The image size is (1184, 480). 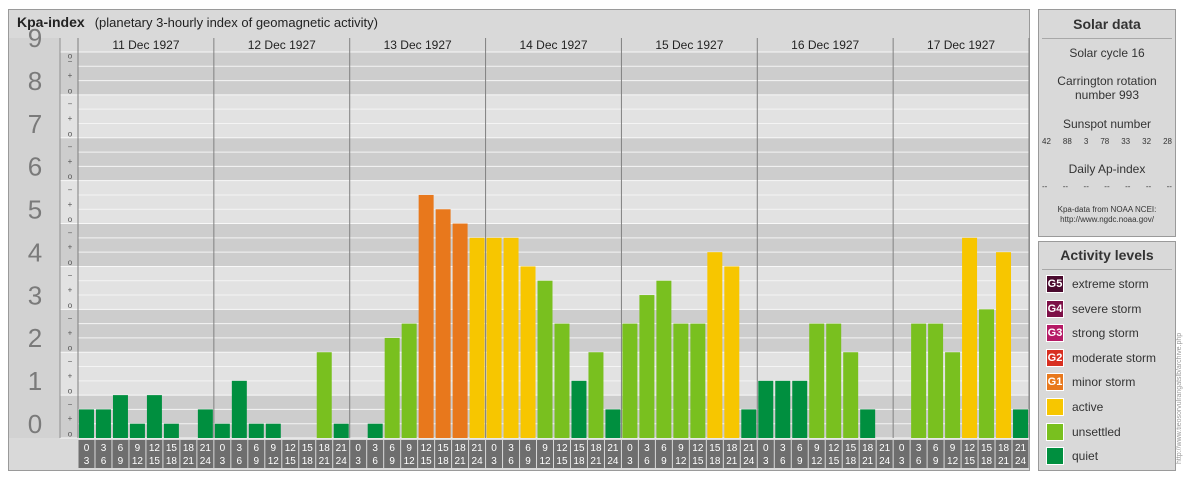 What do you see at coordinates (1055, 382) in the screenshot?
I see `legend-swatch: G1` at bounding box center [1055, 382].